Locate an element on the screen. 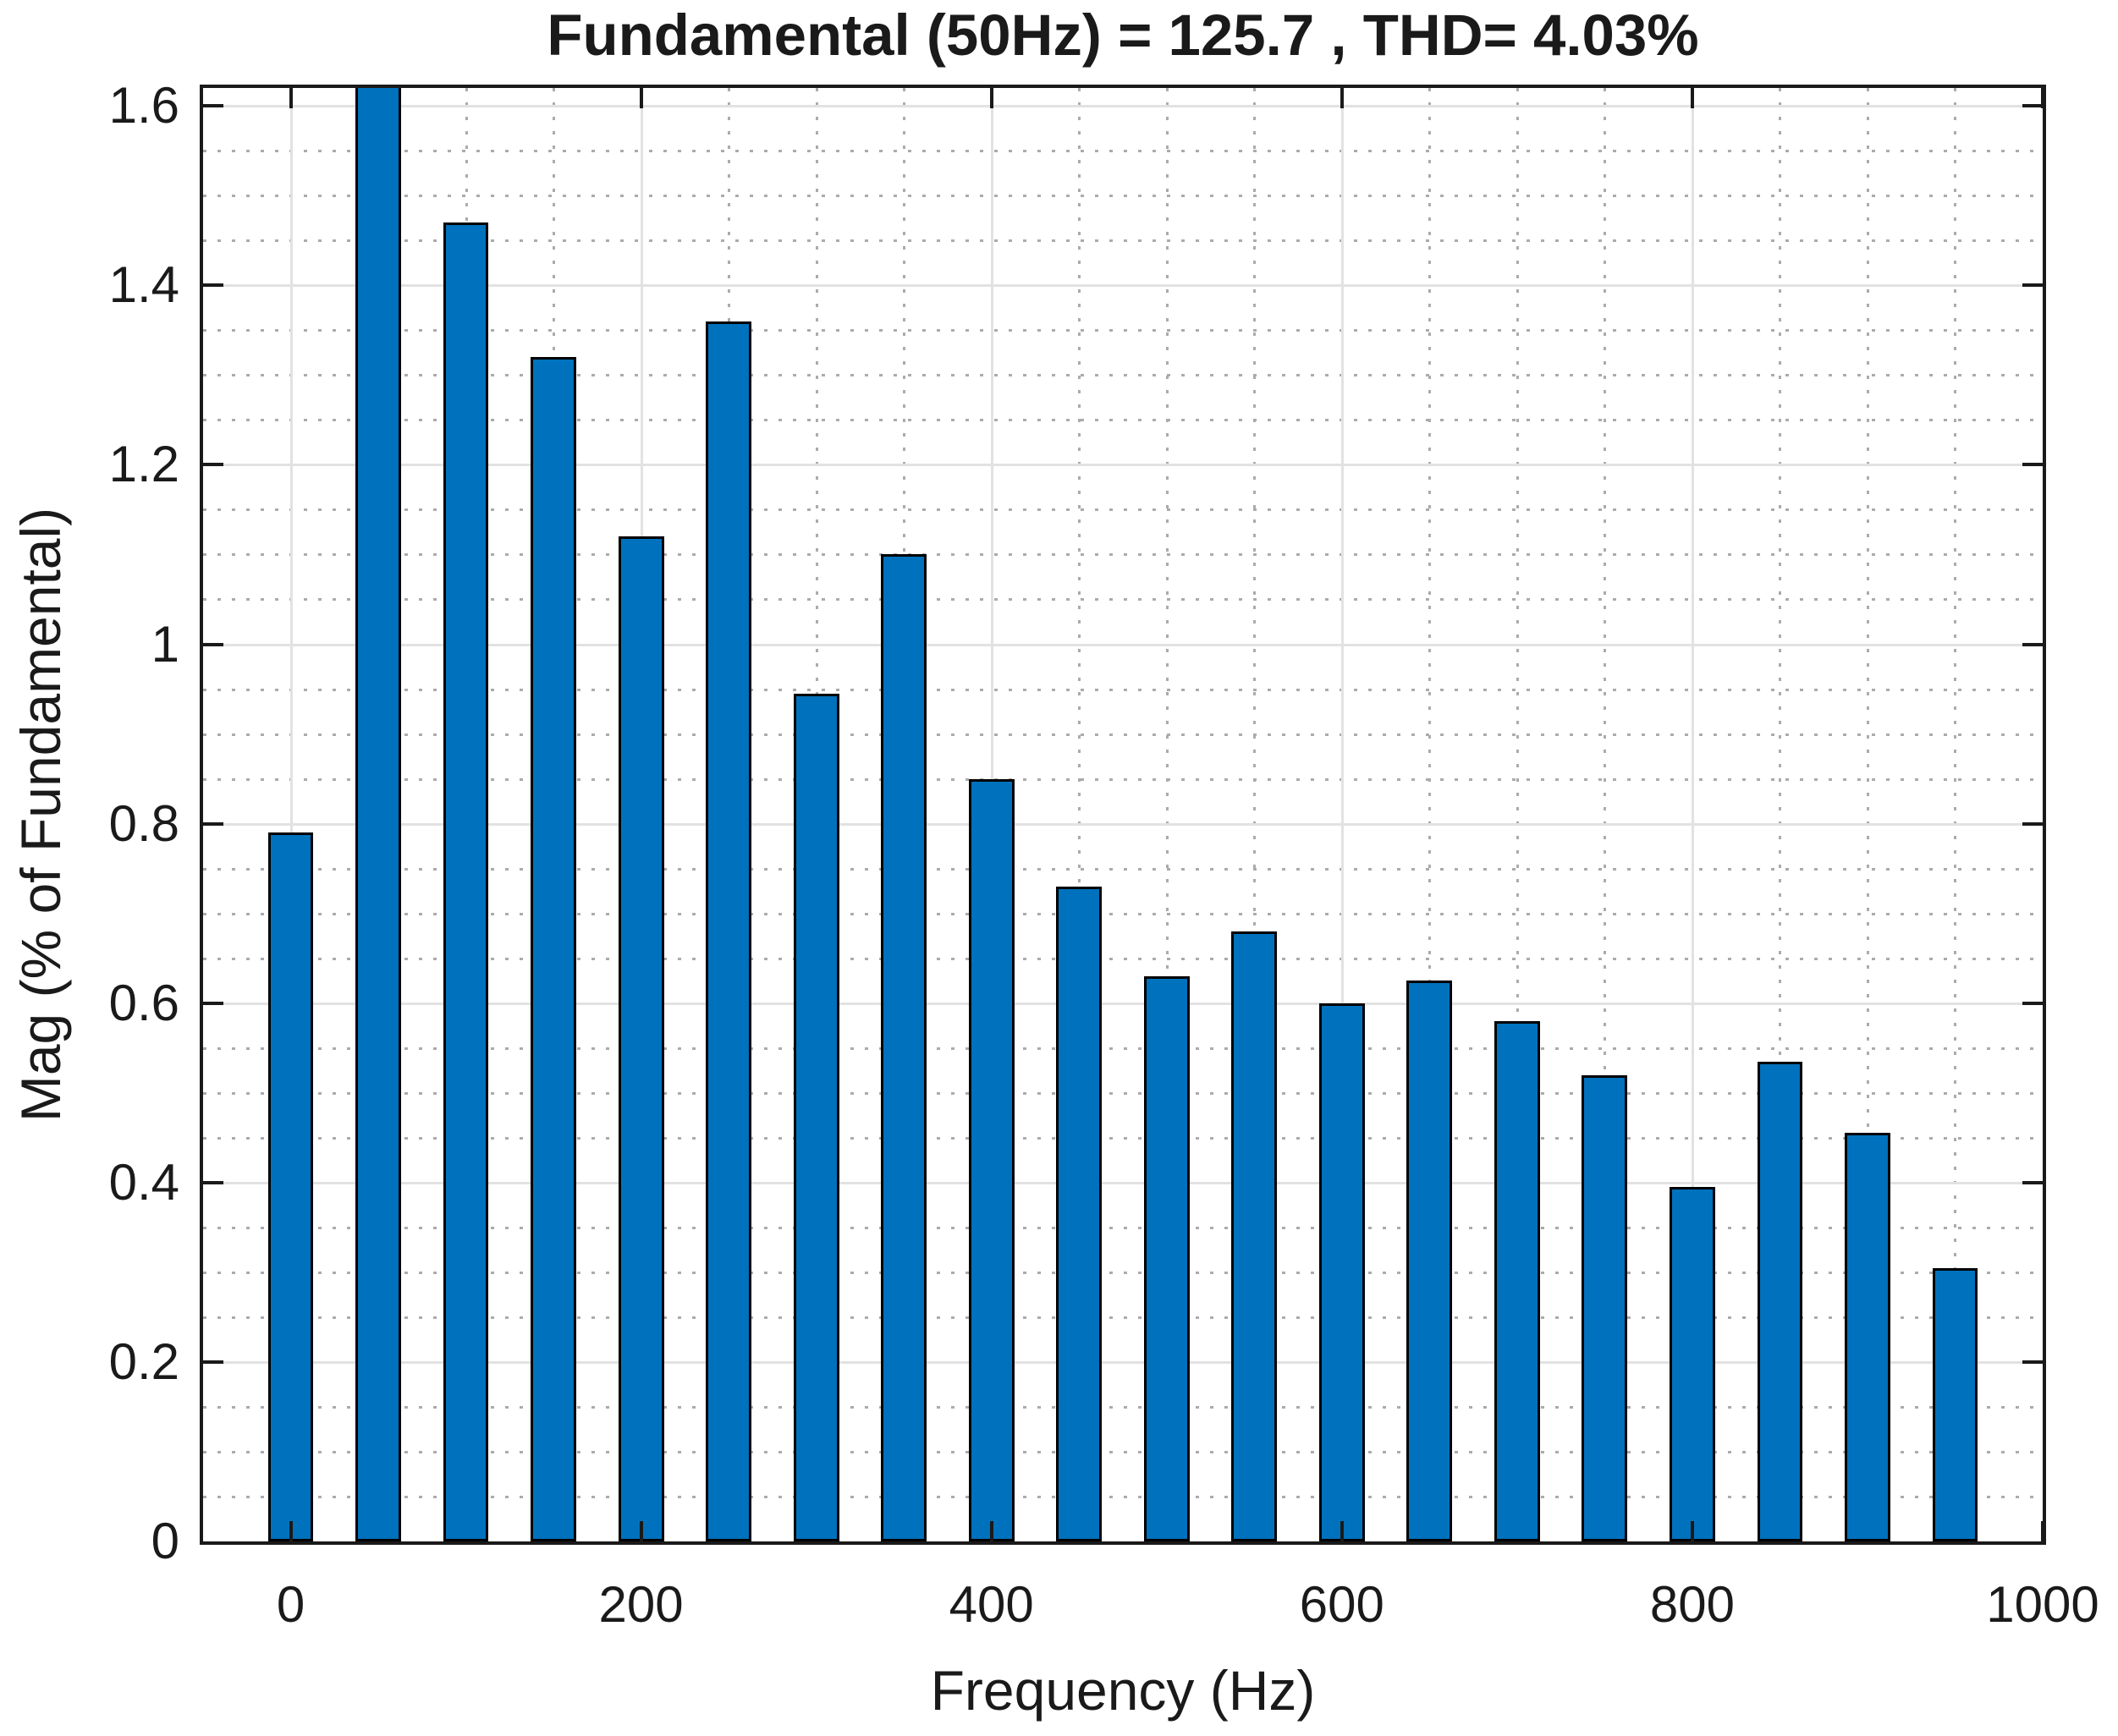  x-tick-label: 200 is located at coordinates (641, 1604).